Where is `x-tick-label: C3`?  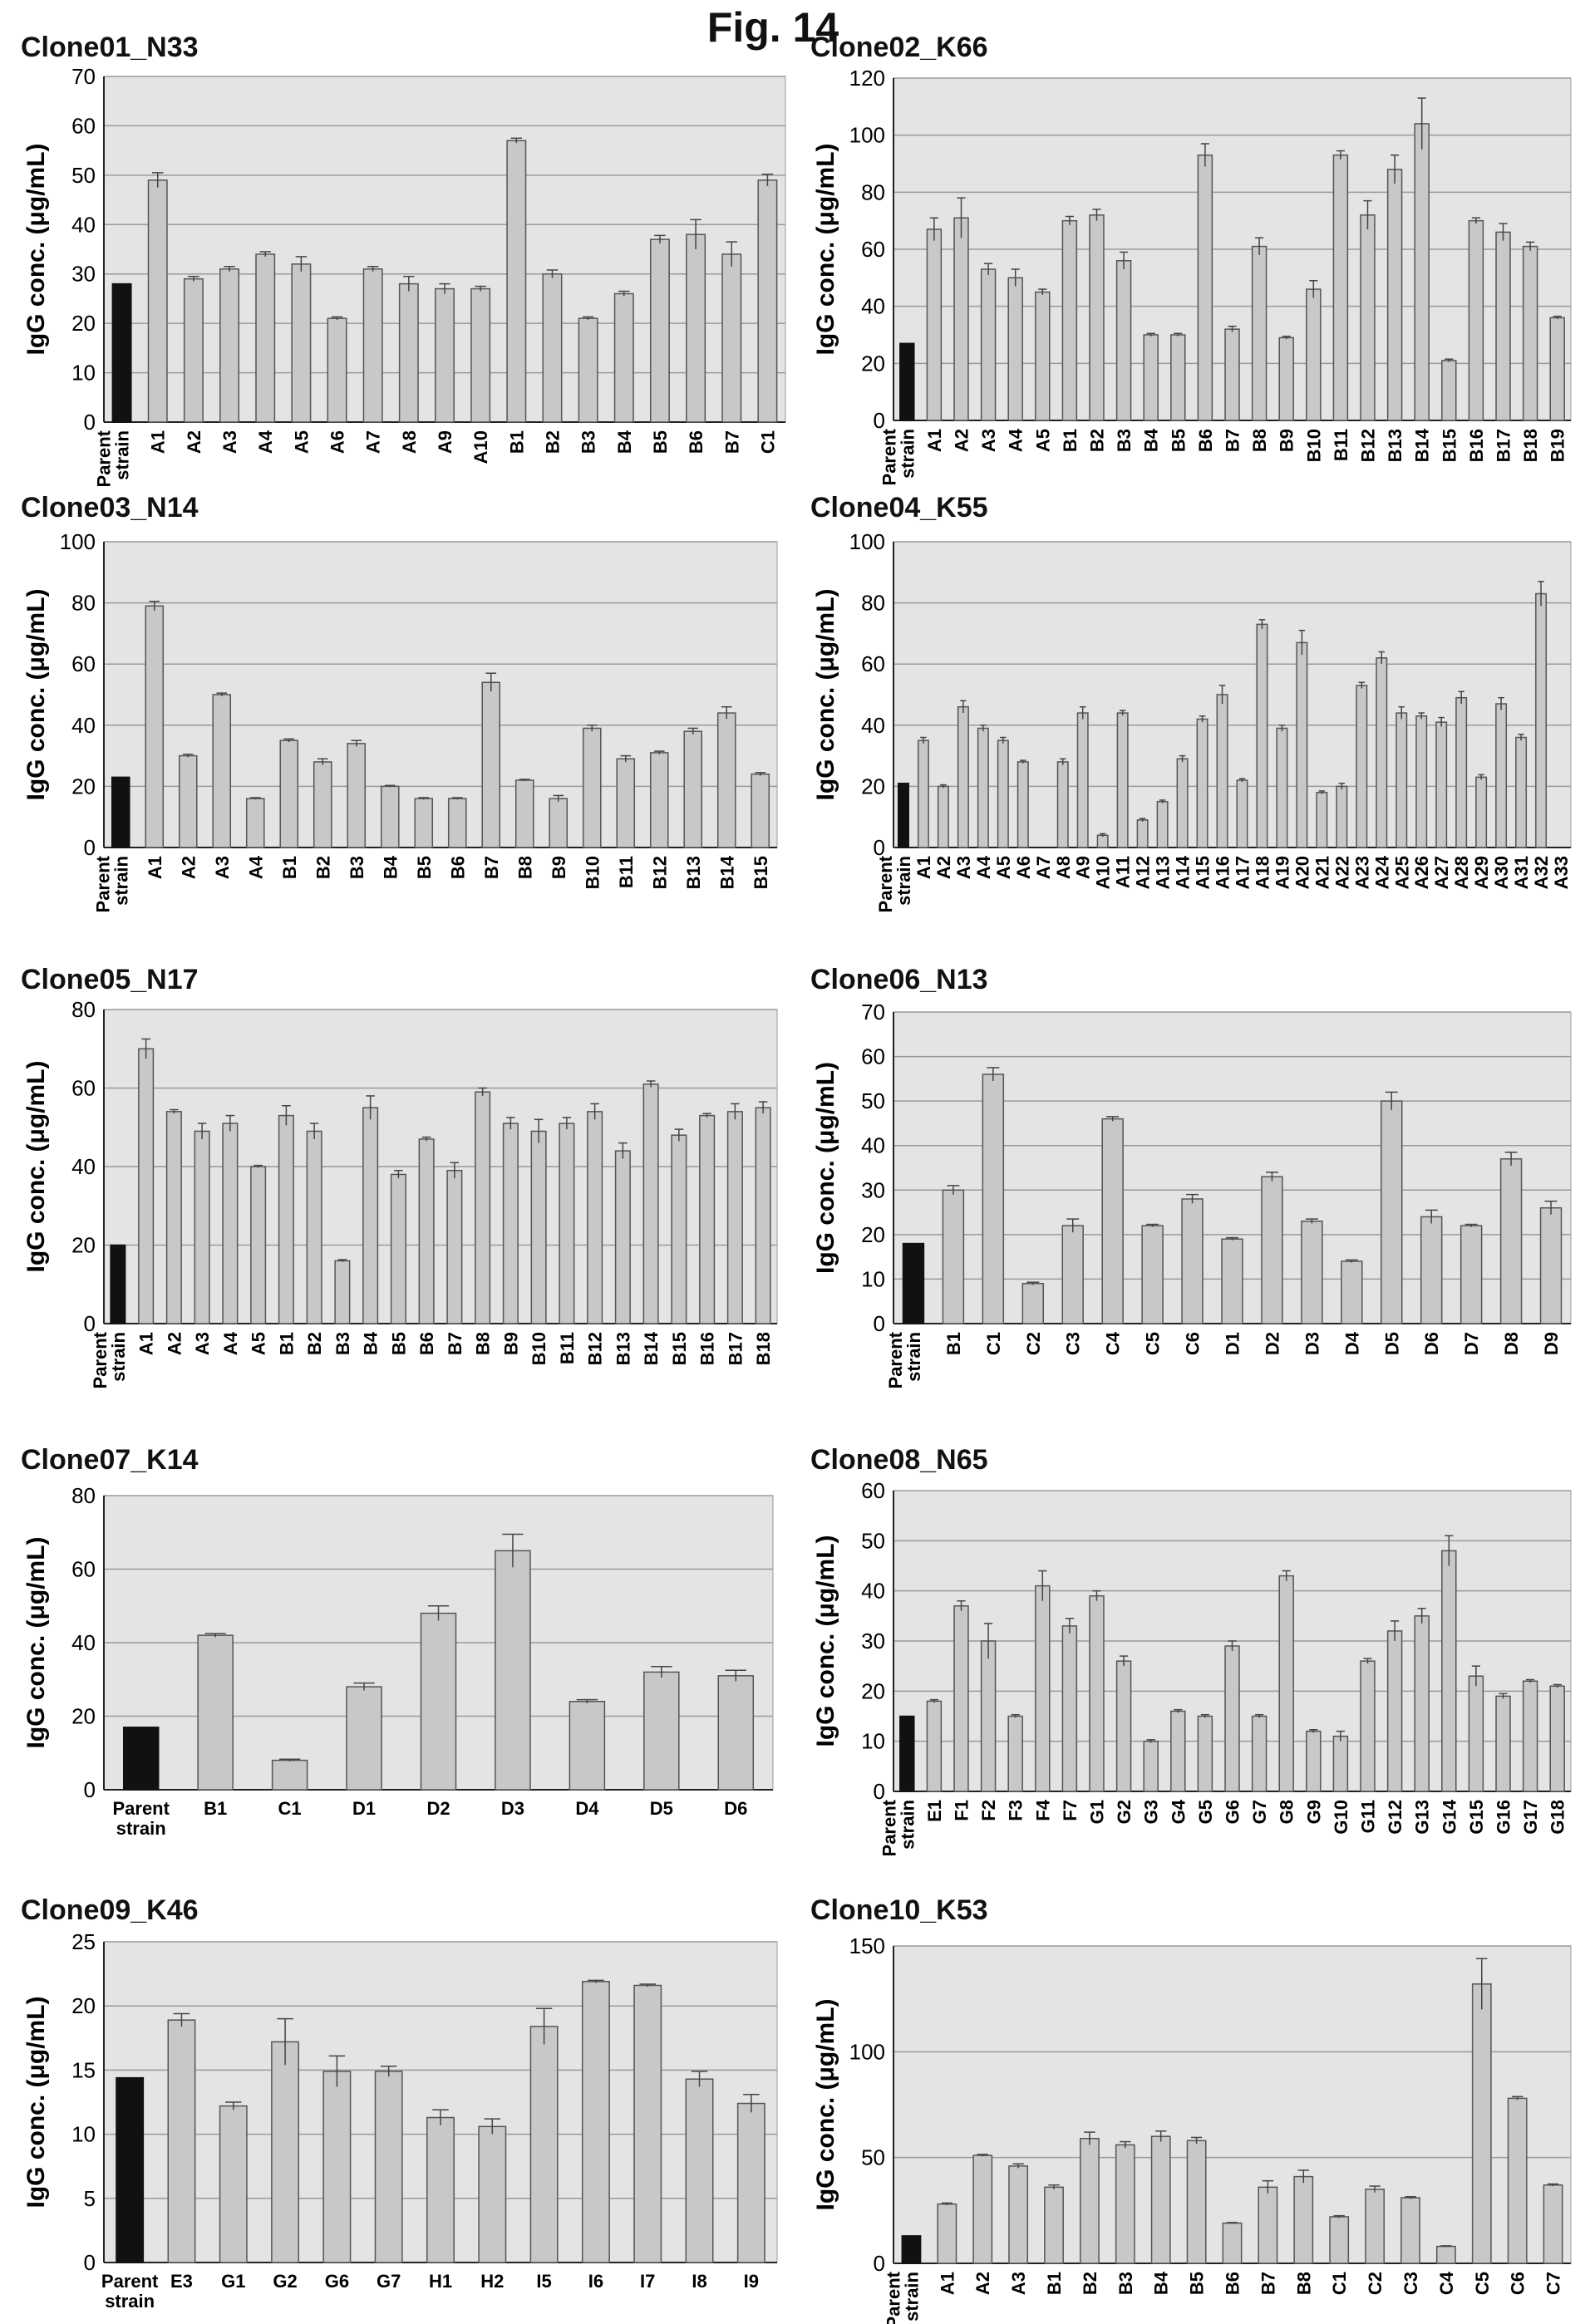
x-tick-label: C3 is located at coordinates (1073, 1343).